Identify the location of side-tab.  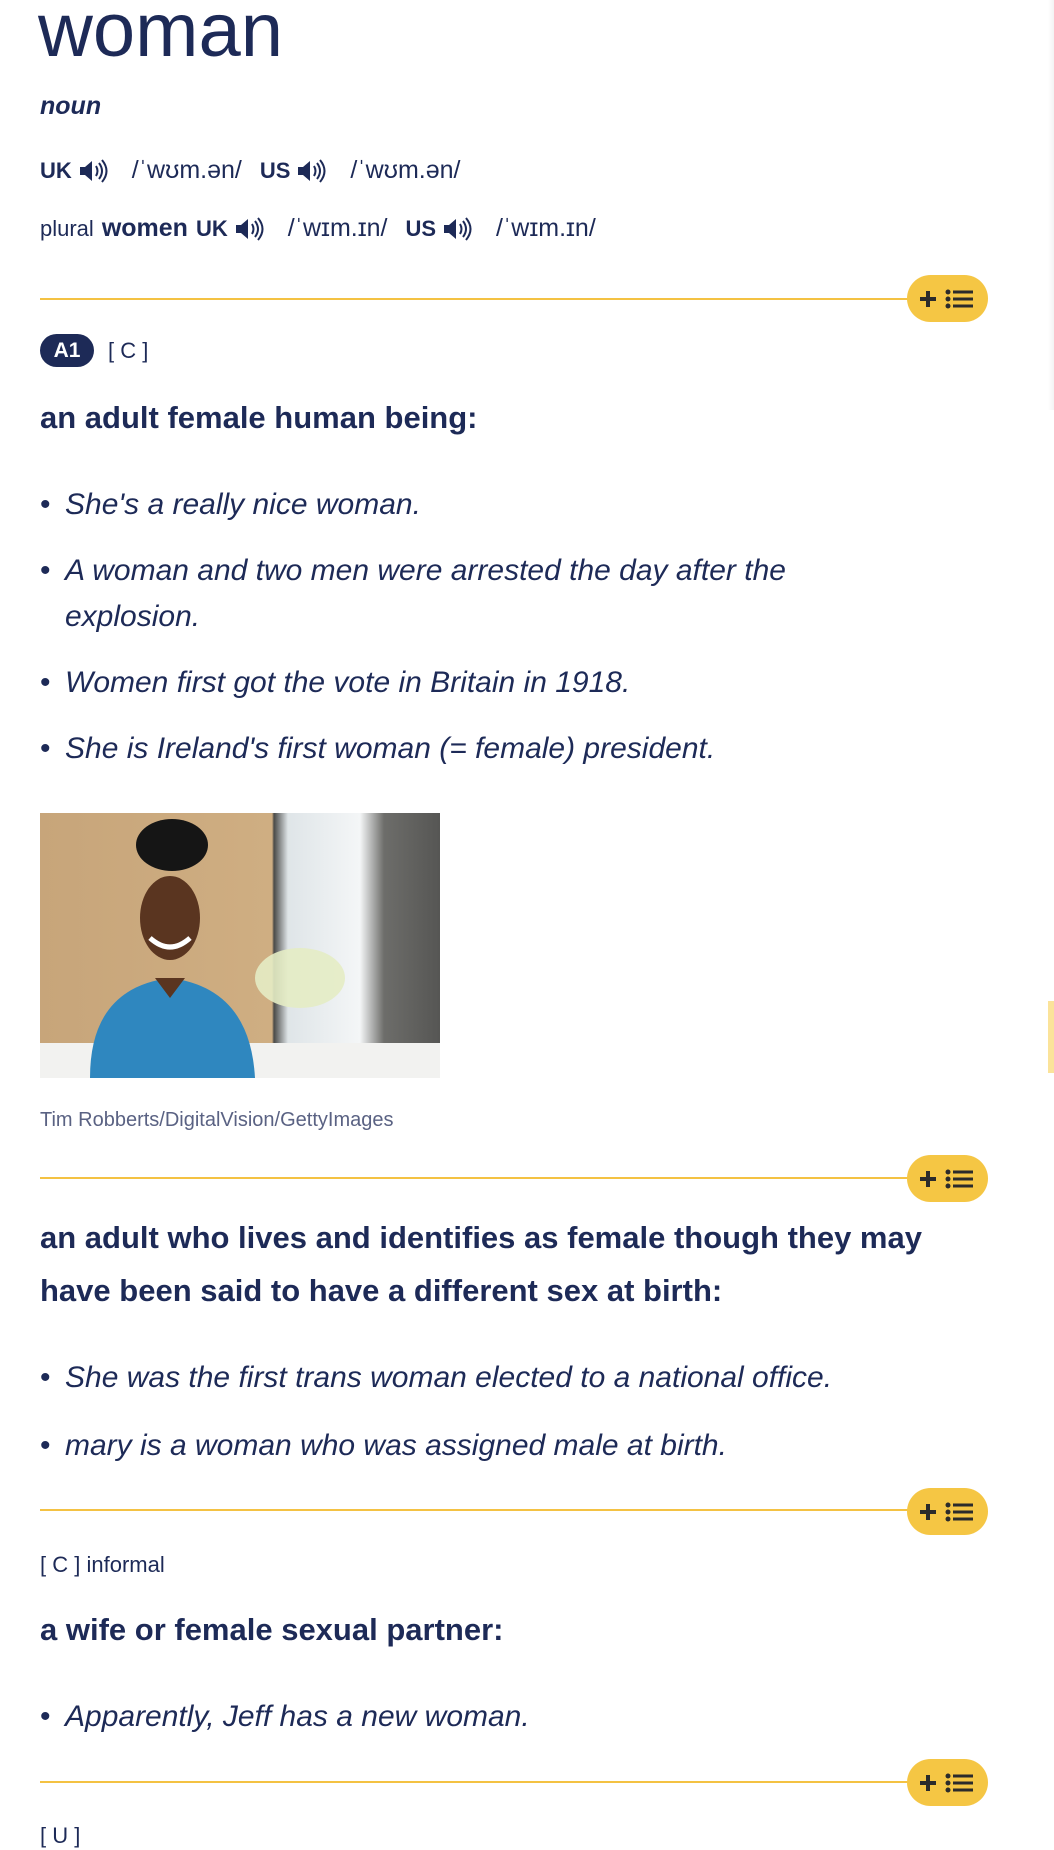
(1051, 1037).